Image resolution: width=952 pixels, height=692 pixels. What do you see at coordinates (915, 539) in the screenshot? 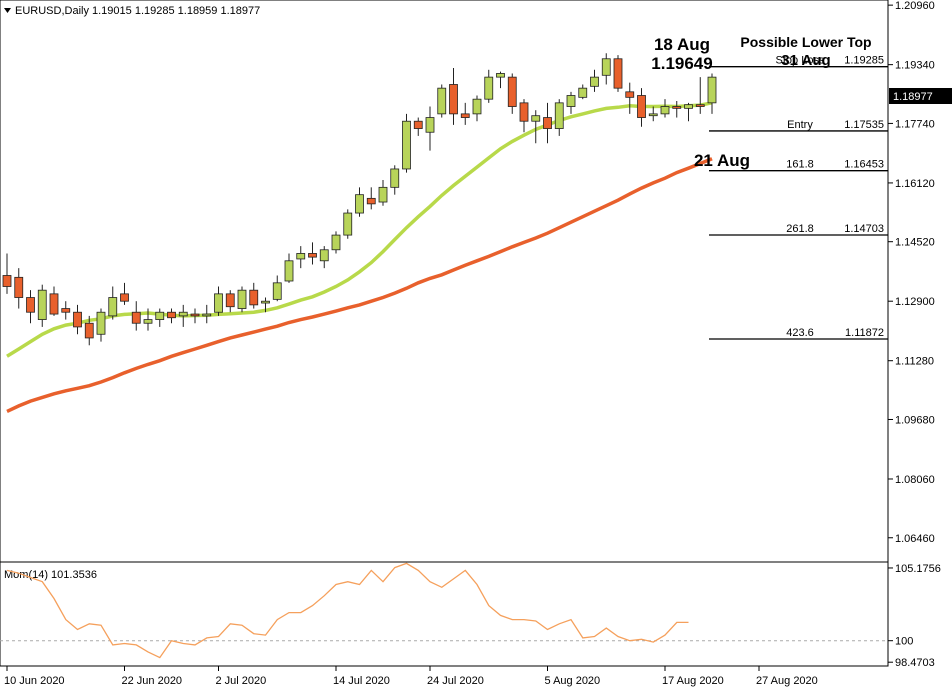
I see `price-tick-label: 1.06460` at bounding box center [915, 539].